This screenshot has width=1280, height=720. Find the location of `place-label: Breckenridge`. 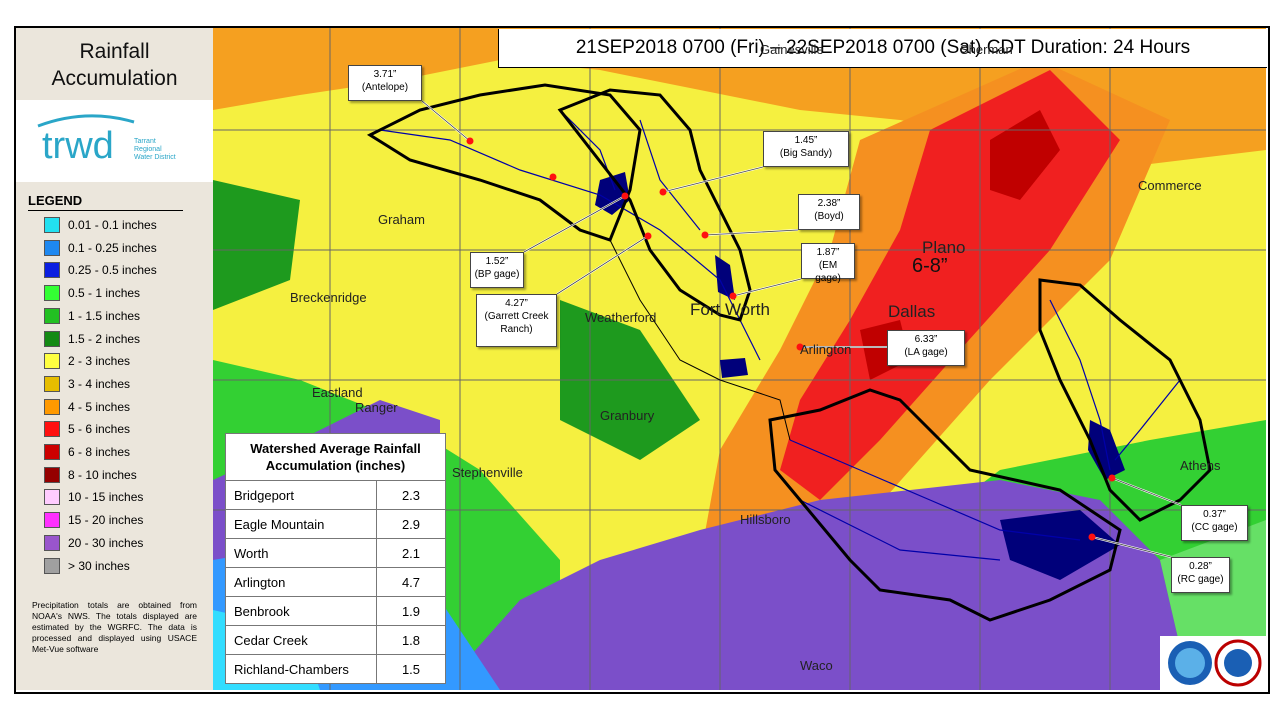

place-label: Breckenridge is located at coordinates (328, 297).